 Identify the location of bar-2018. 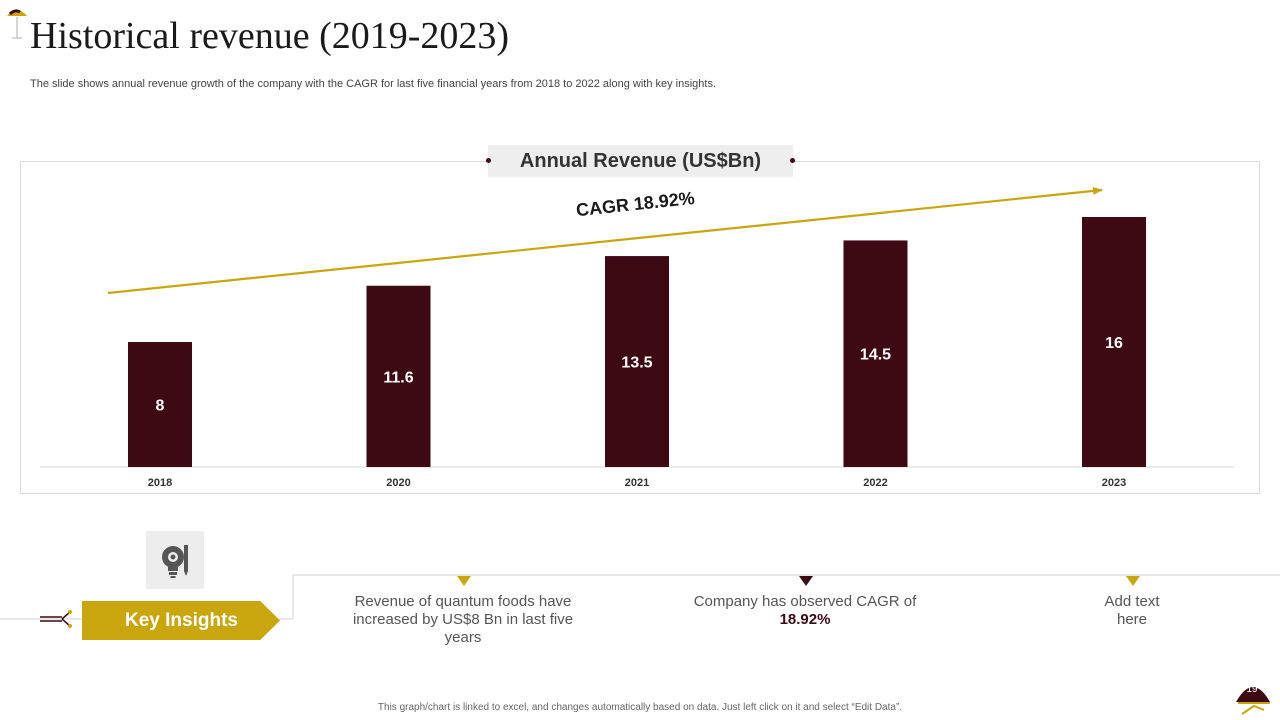
(160, 404).